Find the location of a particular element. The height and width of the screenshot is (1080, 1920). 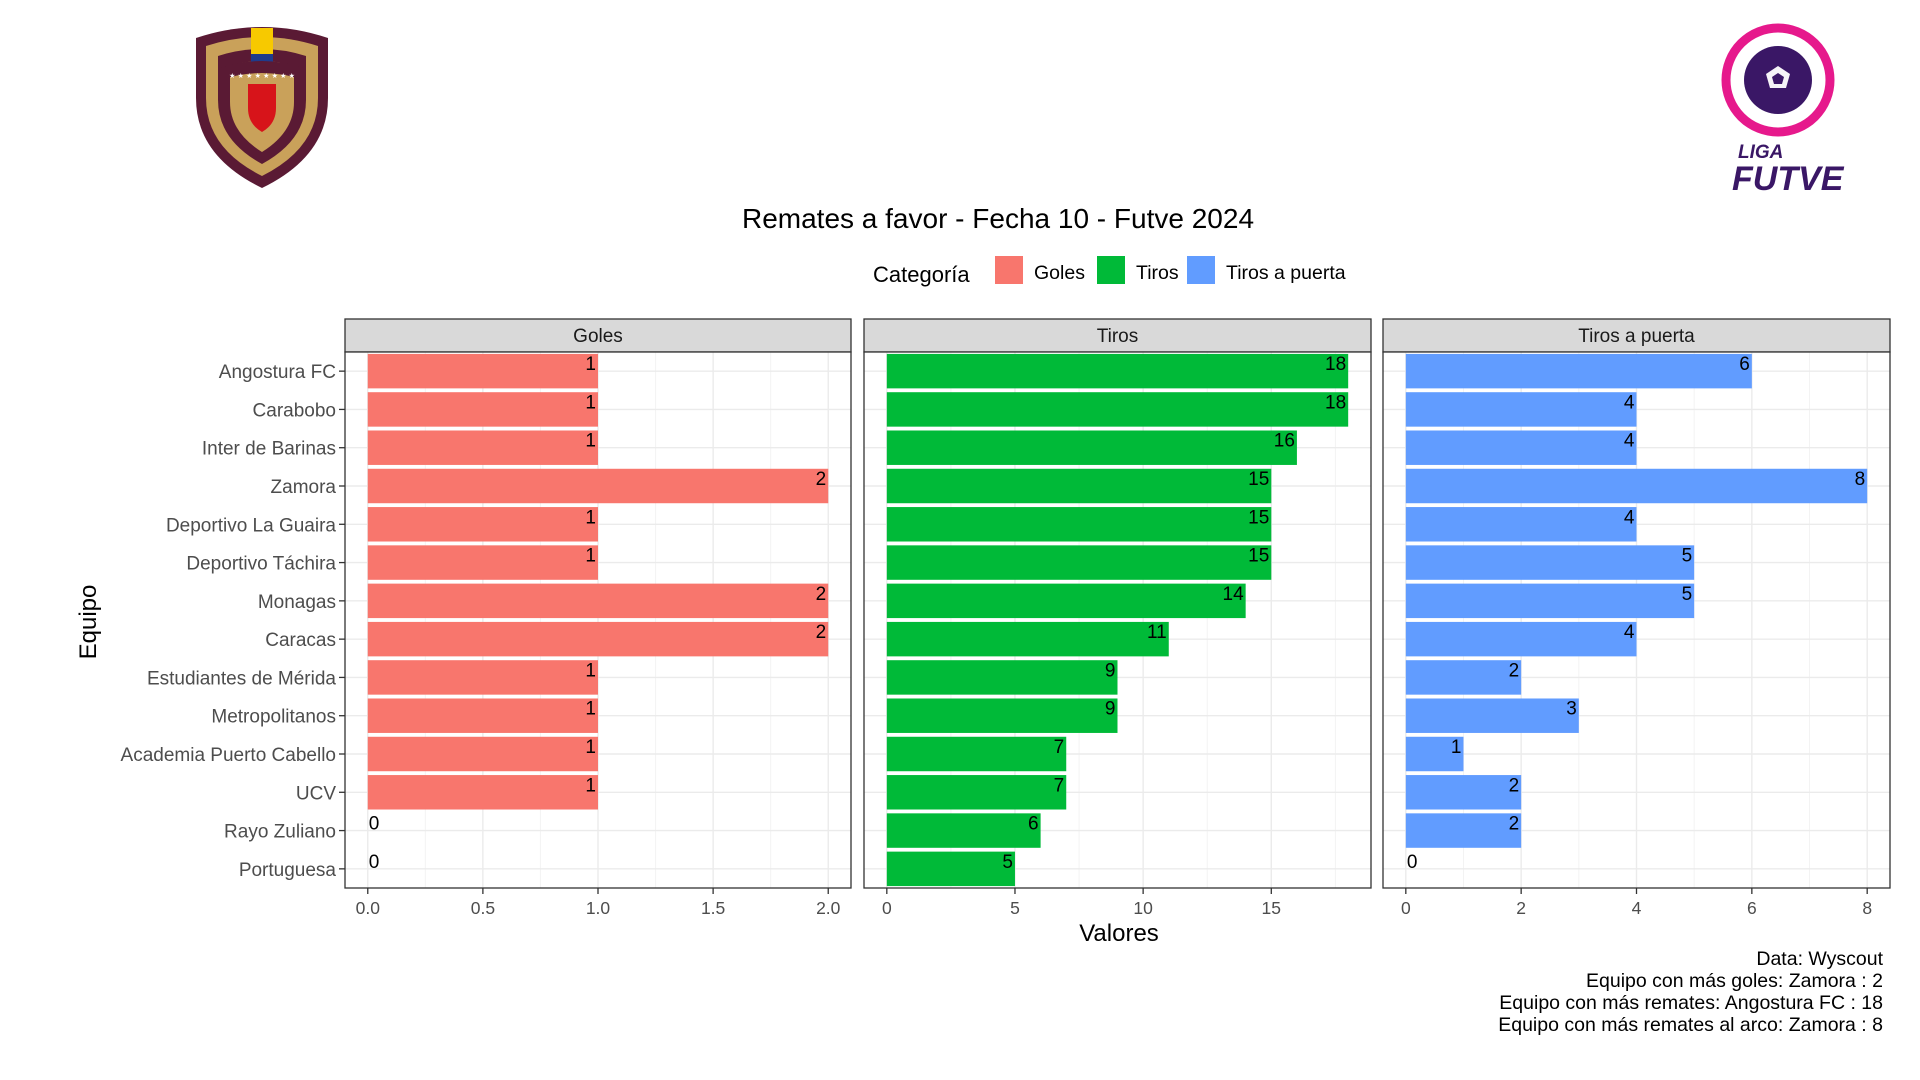

bar-tiros-deportivo-la-guaira is located at coordinates (1079, 524).